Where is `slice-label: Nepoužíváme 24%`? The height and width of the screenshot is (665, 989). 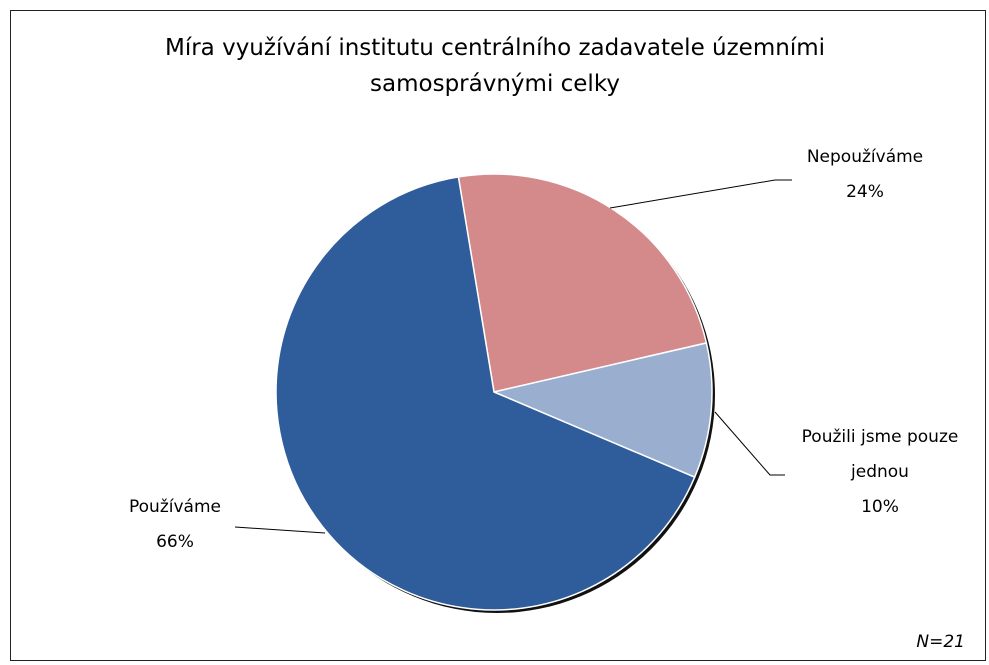
slice-label: Nepoužíváme 24% is located at coordinates (865, 175).